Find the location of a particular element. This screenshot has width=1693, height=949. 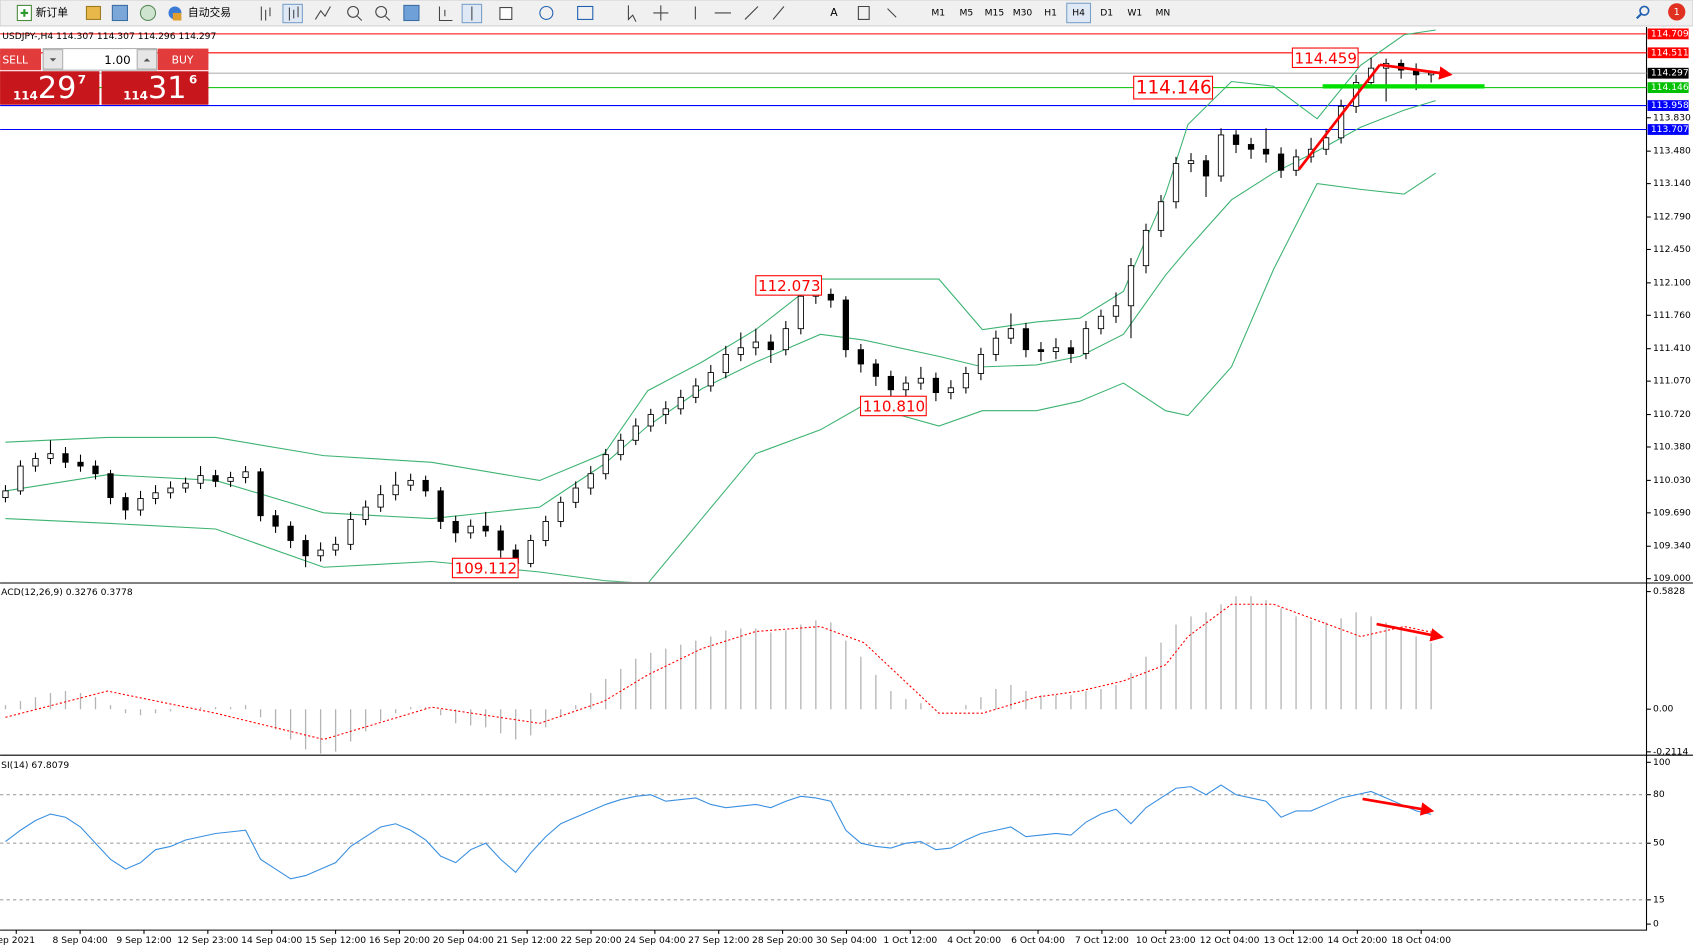

x-tick-label: 24 Sep 04:00 is located at coordinates (654, 940).